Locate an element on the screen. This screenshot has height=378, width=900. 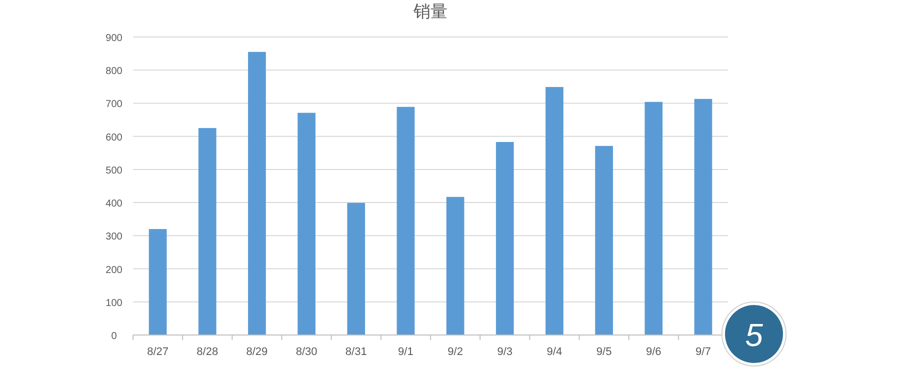
y-tick-label: 300 is located at coordinates (114, 237).